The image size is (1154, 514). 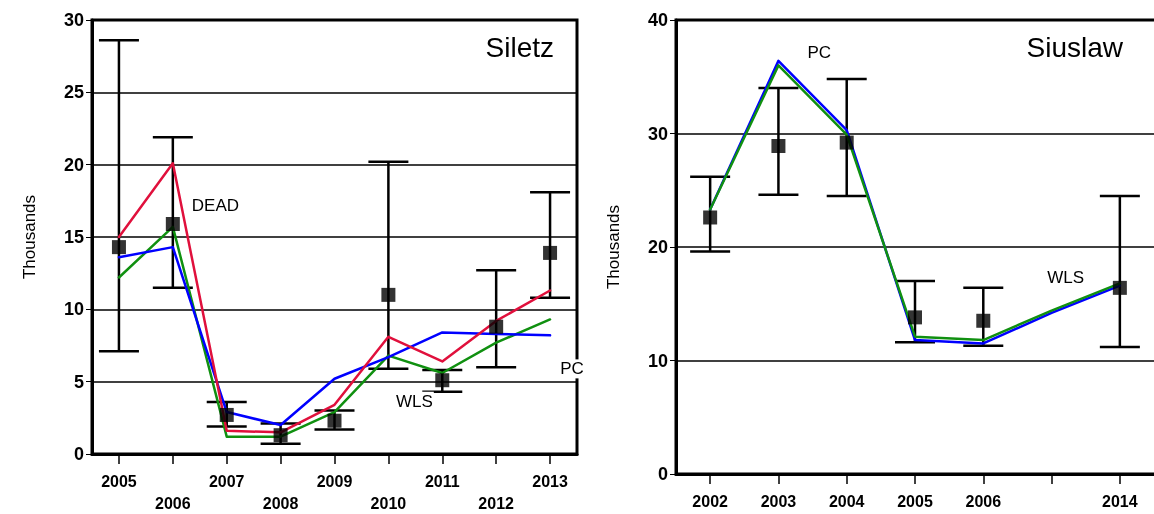 What do you see at coordinates (496, 503) in the screenshot?
I see `x-tick-label: 2012` at bounding box center [496, 503].